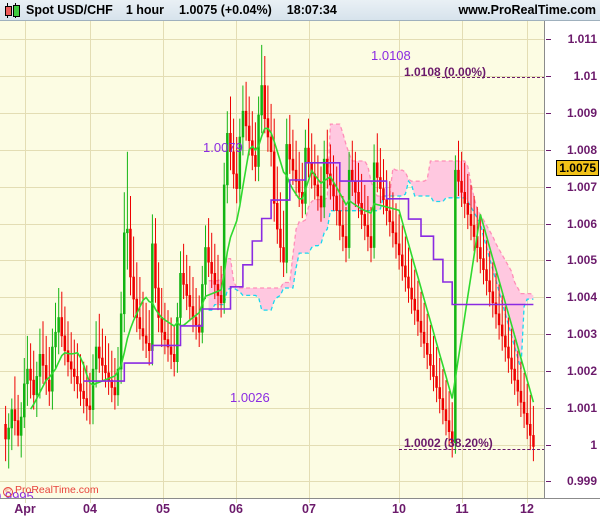 This screenshot has width=600, height=520. I want to click on time-axis-label: 05, so click(163, 509).